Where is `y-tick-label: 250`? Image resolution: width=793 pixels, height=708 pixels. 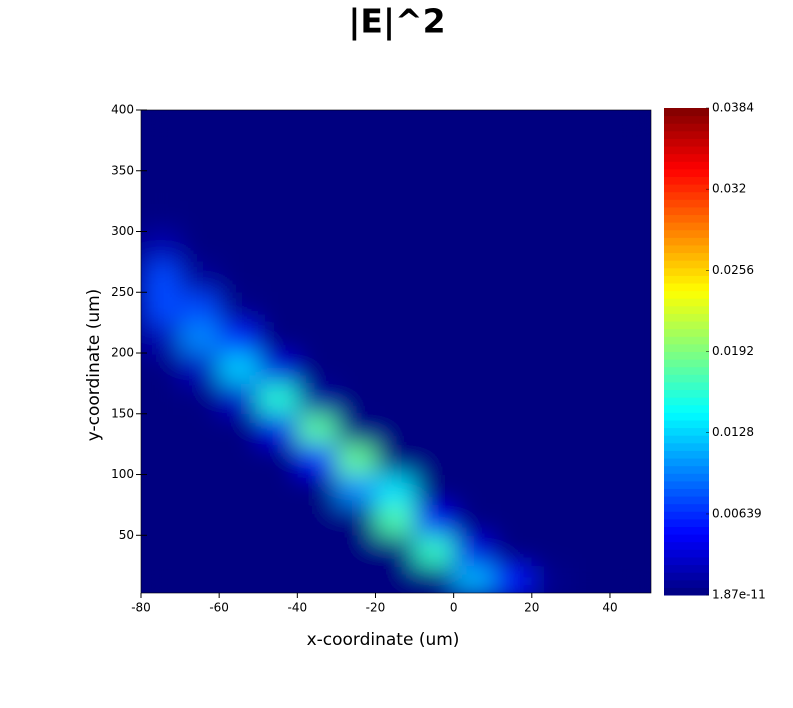 y-tick-label: 250 is located at coordinates (122, 292).